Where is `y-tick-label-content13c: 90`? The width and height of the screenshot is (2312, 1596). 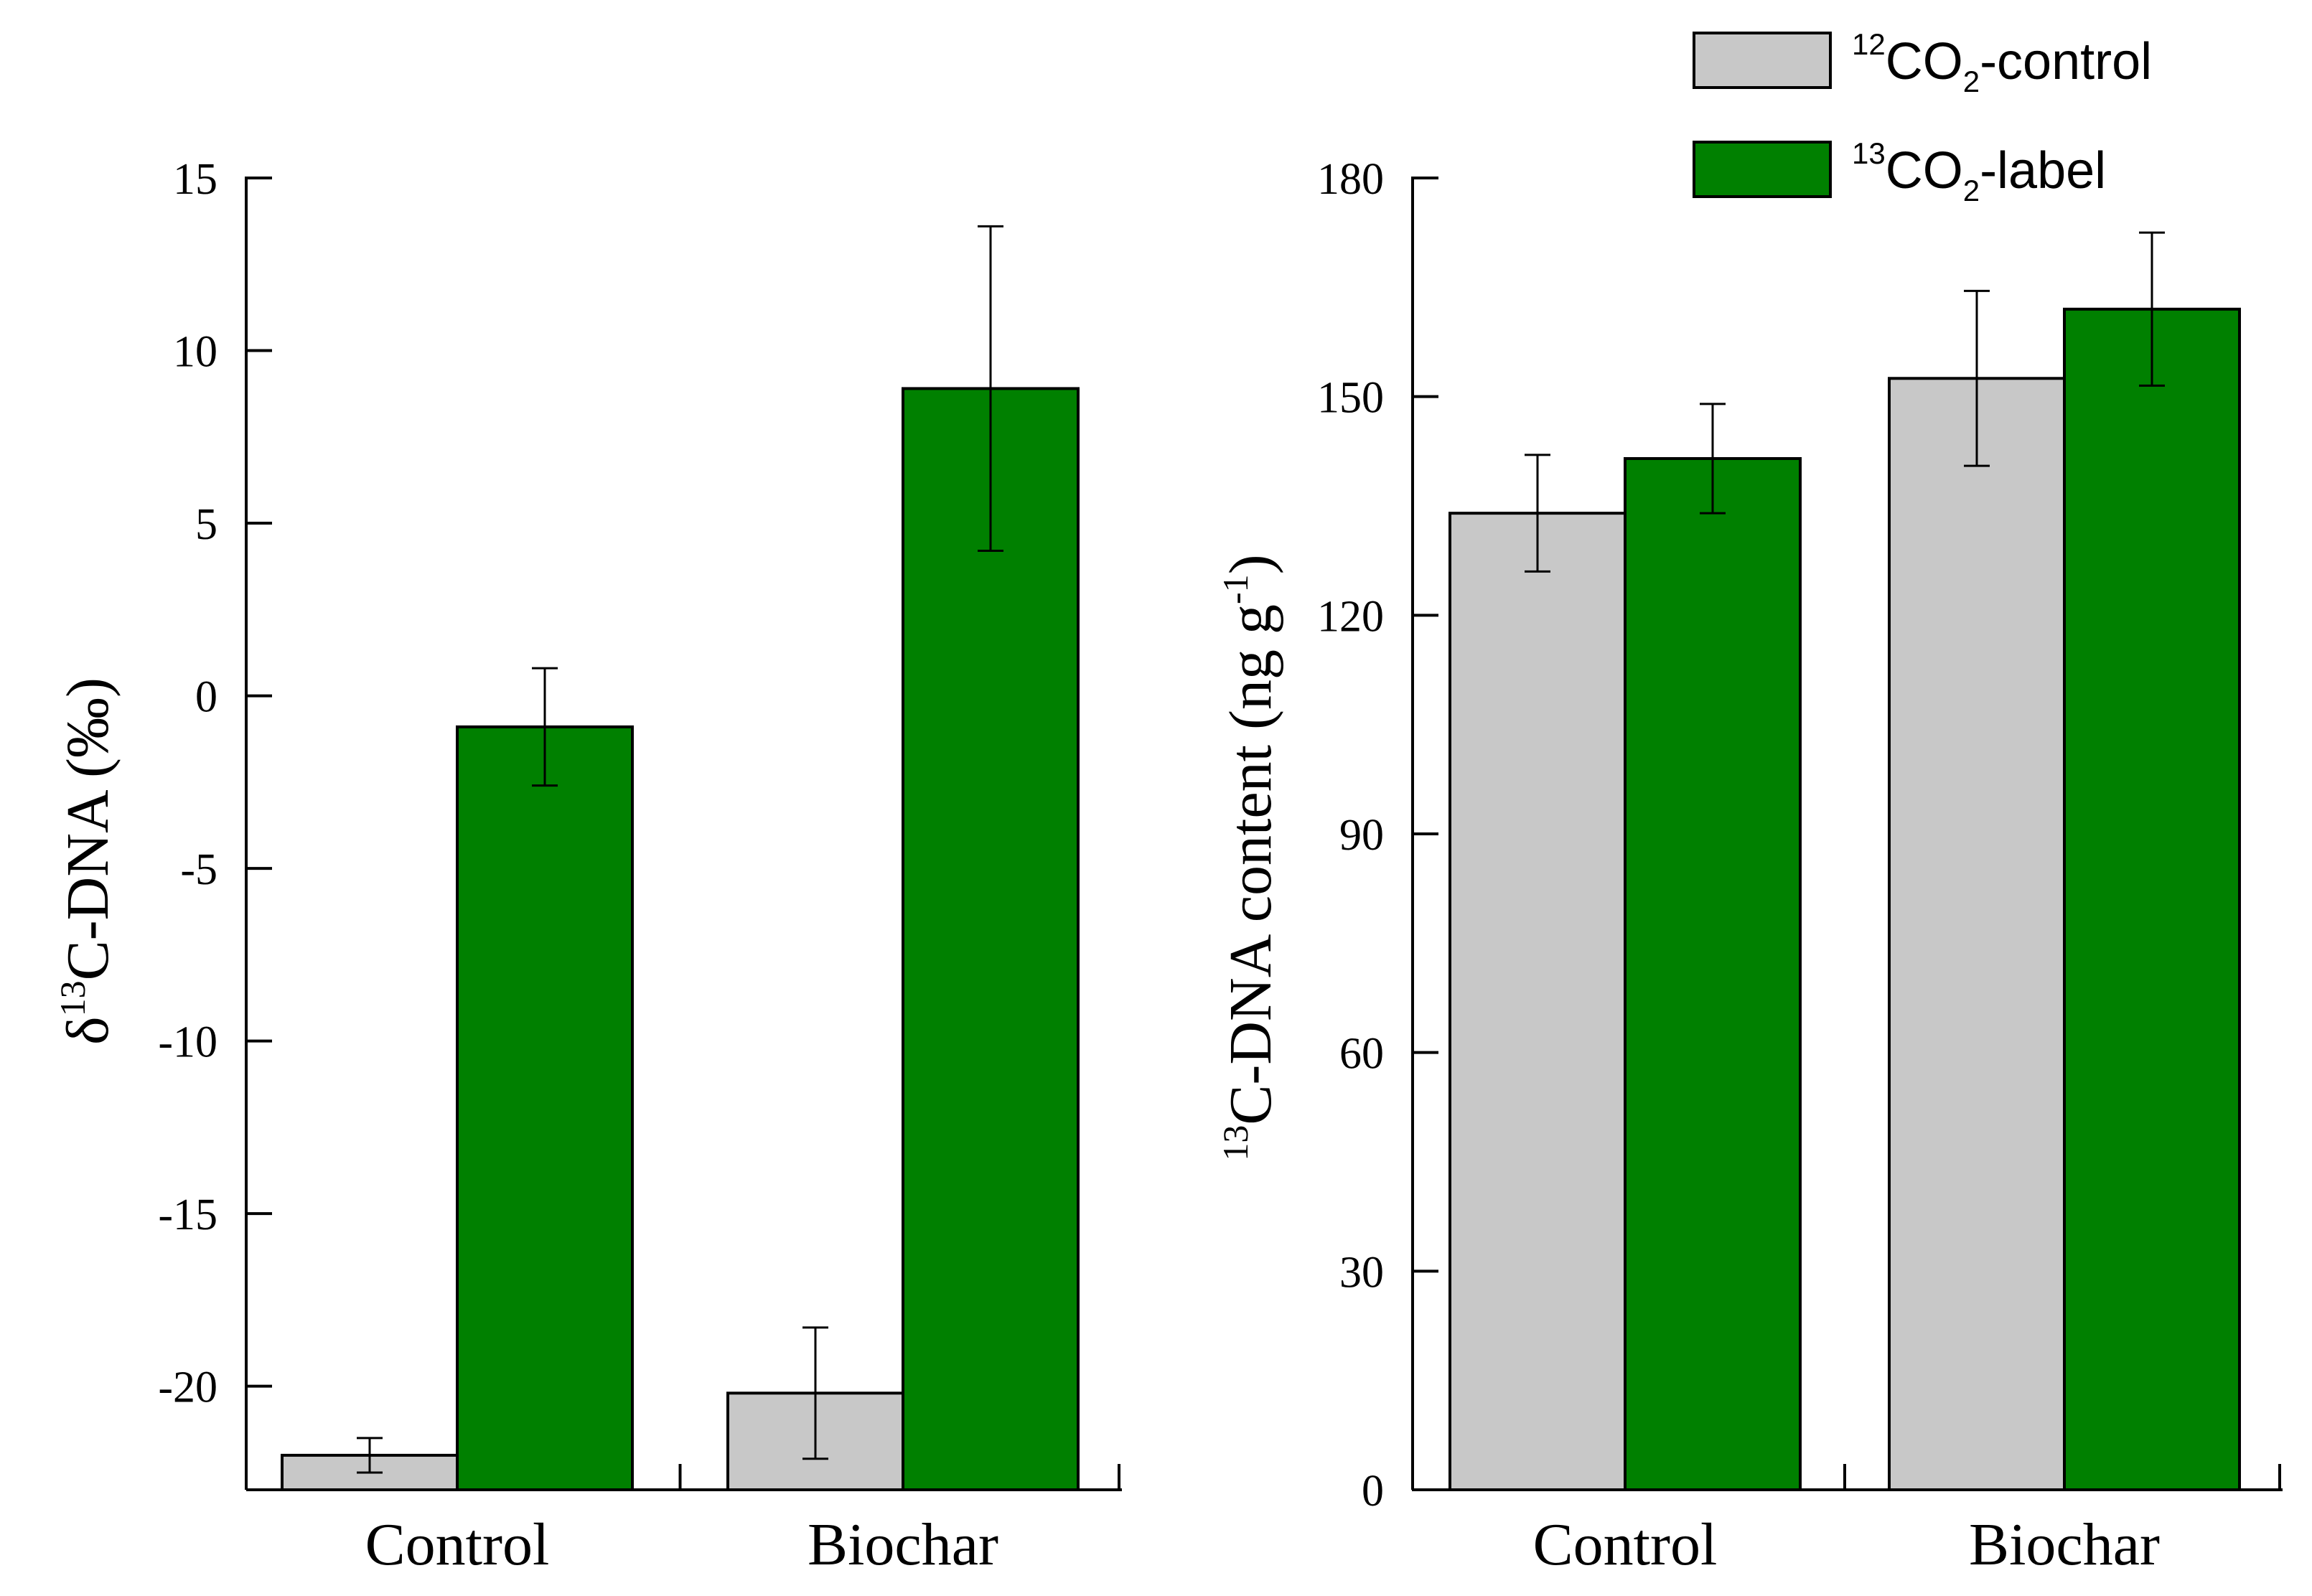
y-tick-label-content13c: 90 is located at coordinates (1362, 835).